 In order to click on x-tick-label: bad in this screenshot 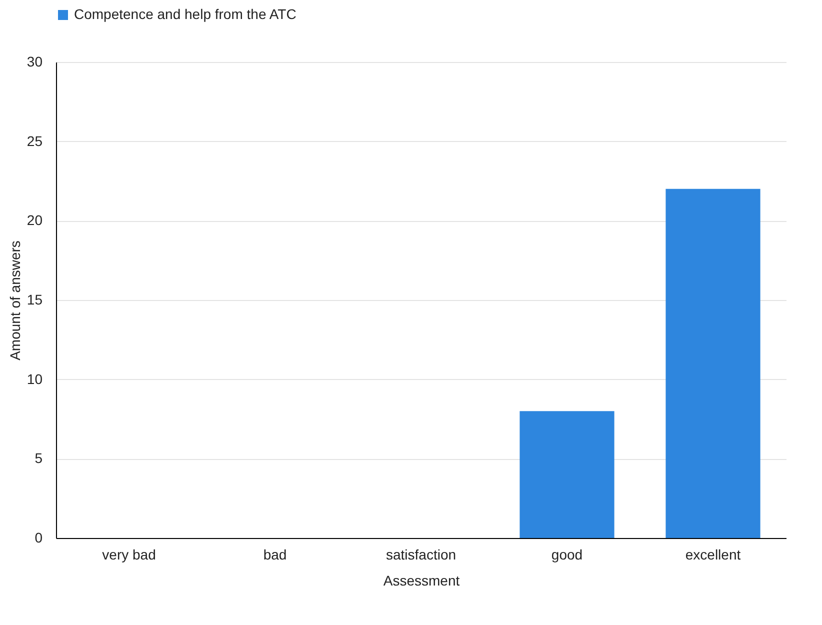, I will do `click(275, 554)`.